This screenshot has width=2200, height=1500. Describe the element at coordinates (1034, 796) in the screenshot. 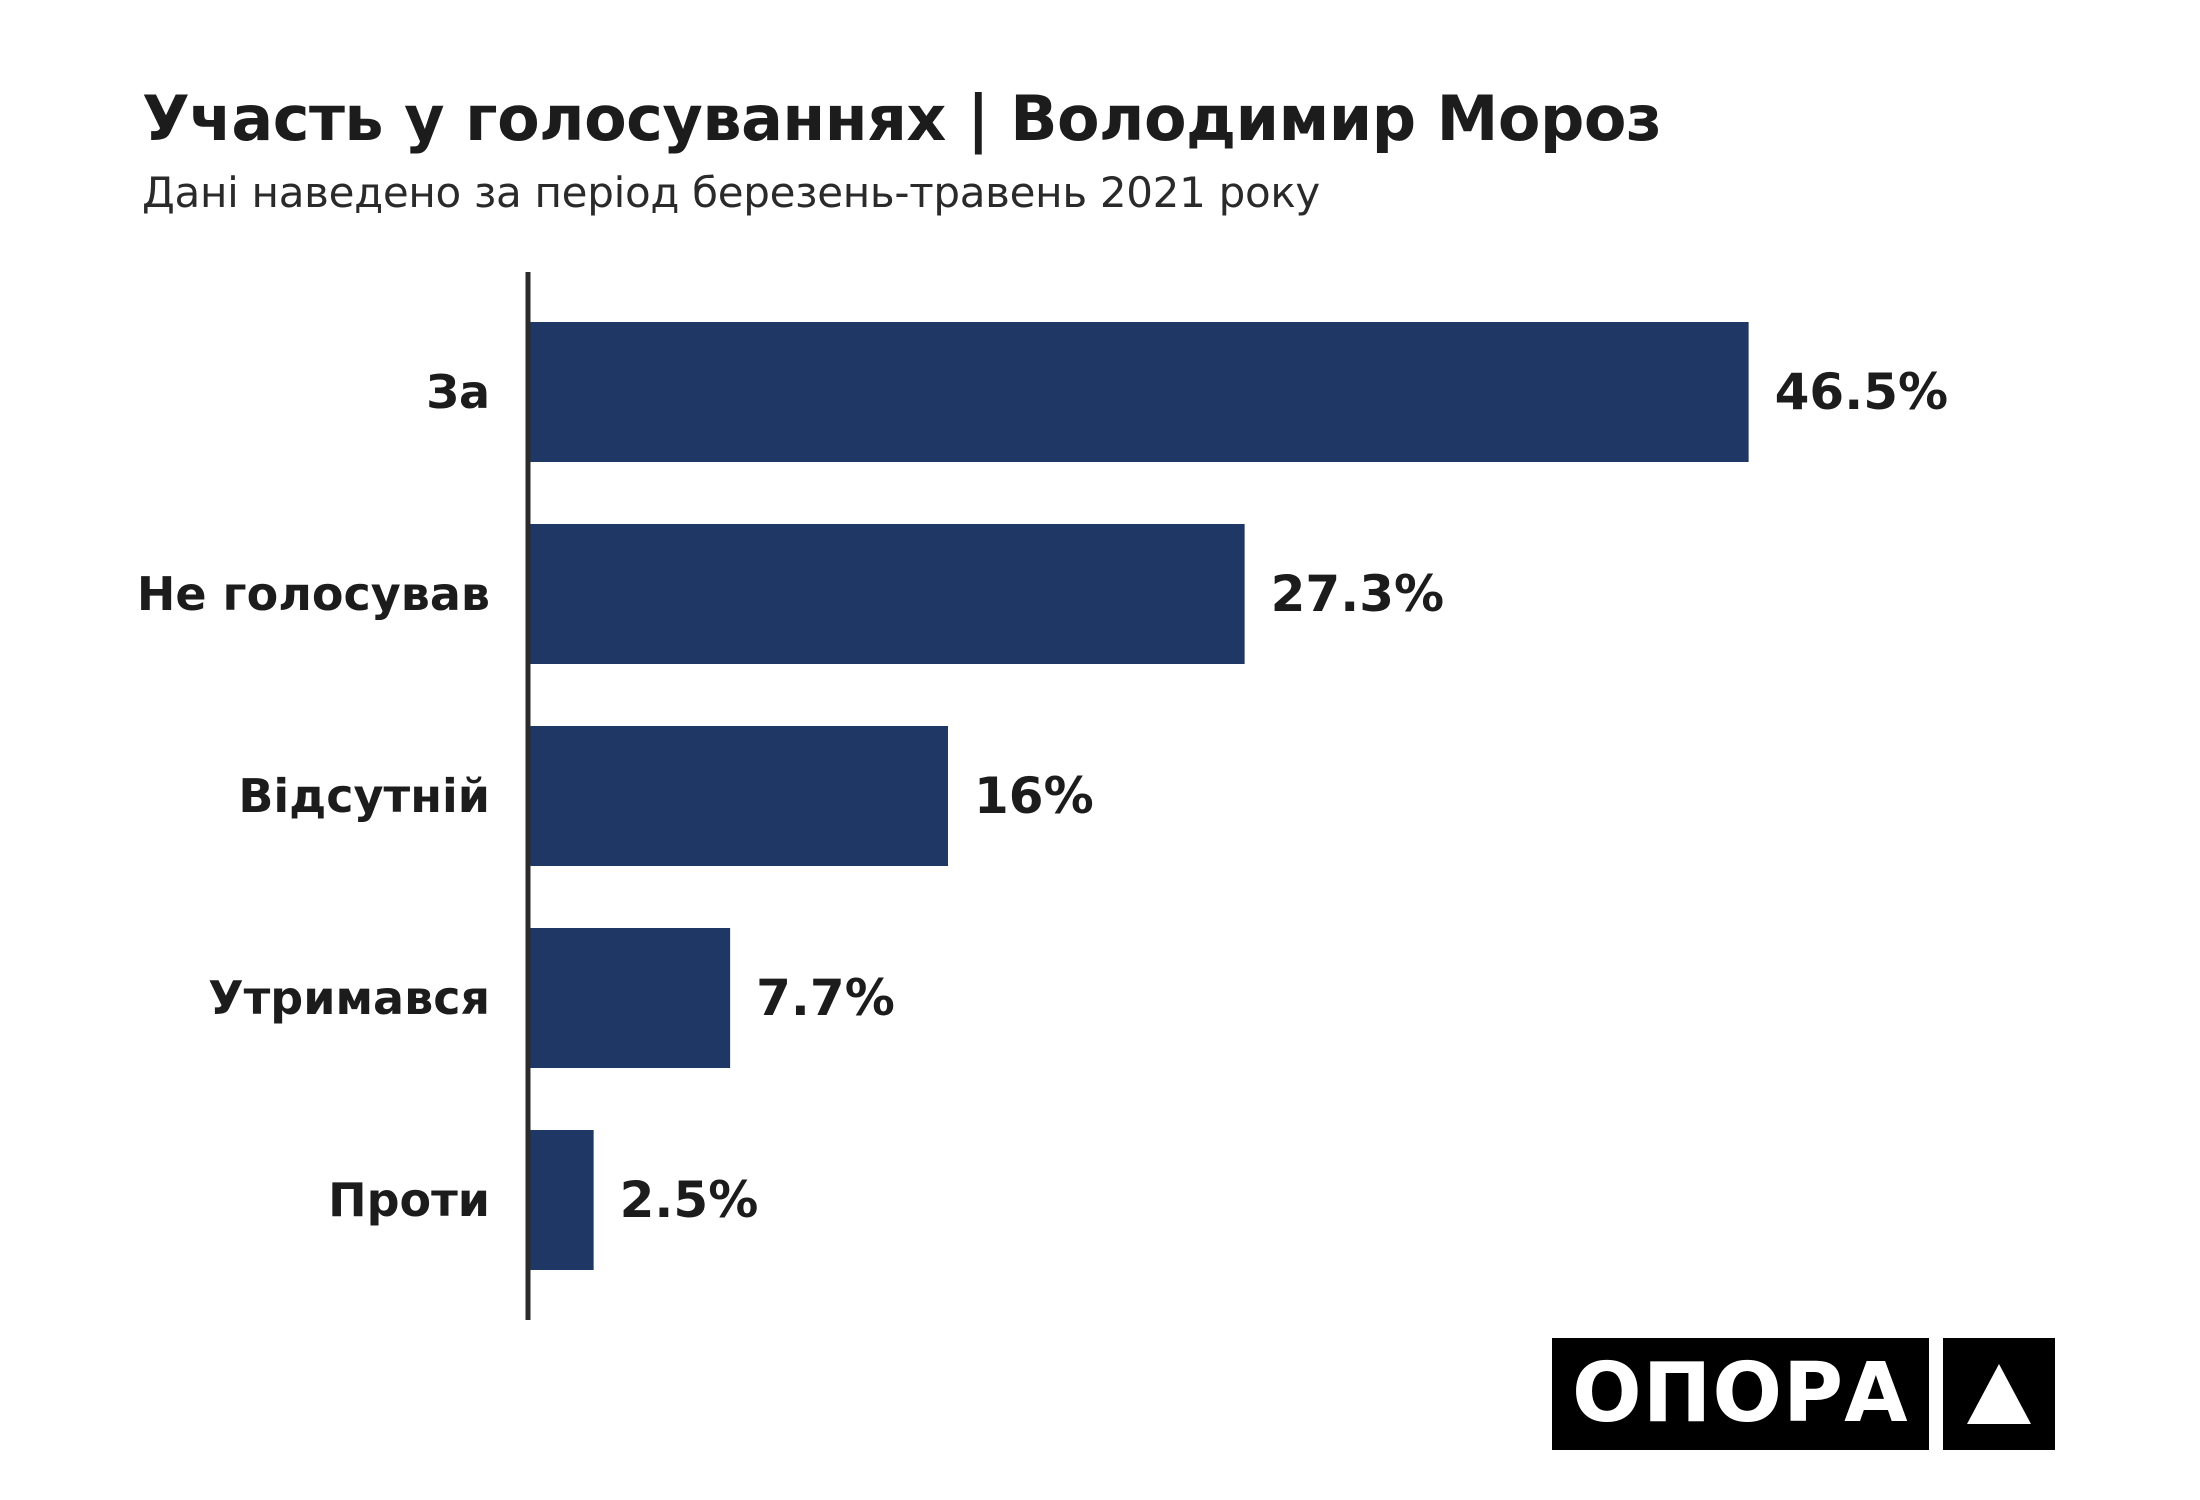

I see `value-label-2: 16%` at that location.